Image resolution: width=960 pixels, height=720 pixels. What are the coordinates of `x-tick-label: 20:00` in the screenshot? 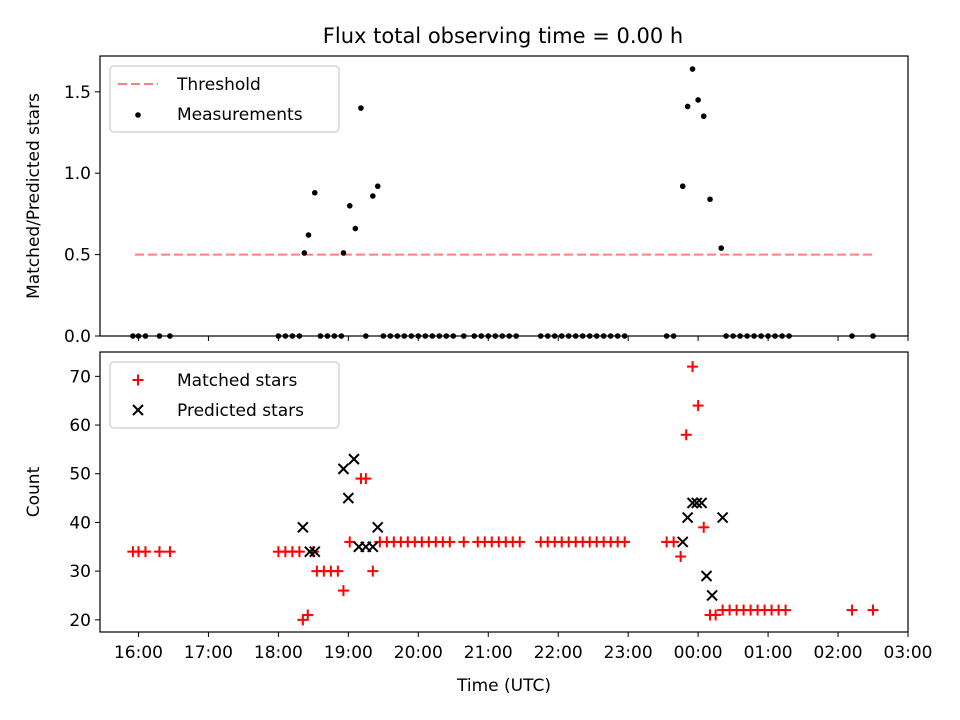 It's located at (418, 653).